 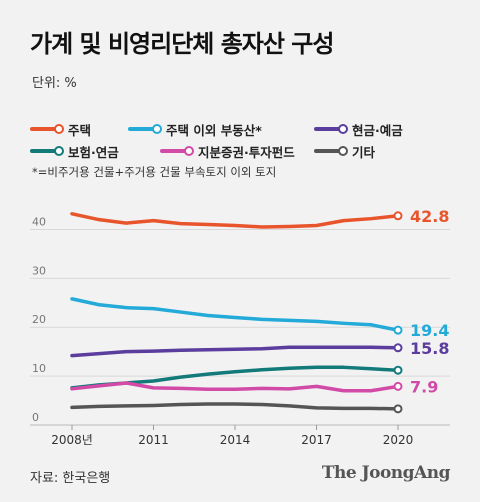 What do you see at coordinates (72, 440) in the screenshot?
I see `x-tick-label: 2008년` at bounding box center [72, 440].